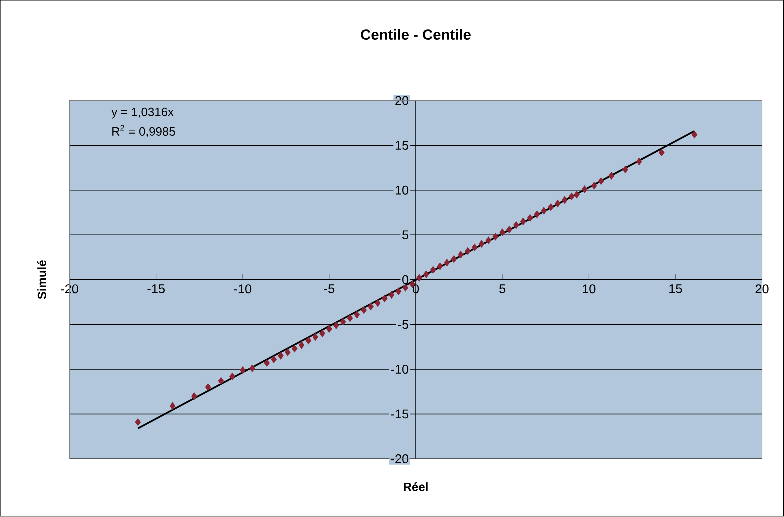 This screenshot has height=517, width=784. What do you see at coordinates (329, 289) in the screenshot?
I see `x-tick-label: -5` at bounding box center [329, 289].